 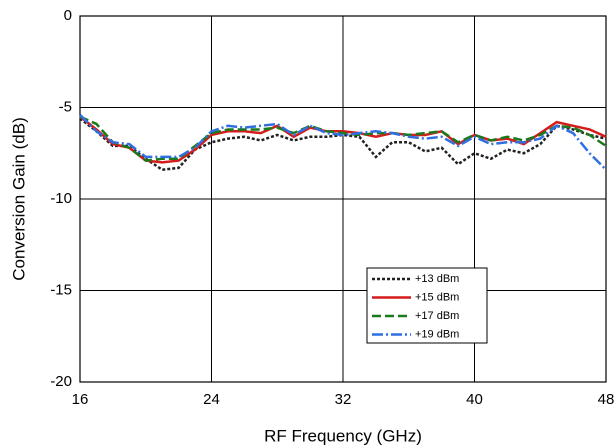 What do you see at coordinates (61, 381) in the screenshot?
I see `y-tick-label: -20` at bounding box center [61, 381].